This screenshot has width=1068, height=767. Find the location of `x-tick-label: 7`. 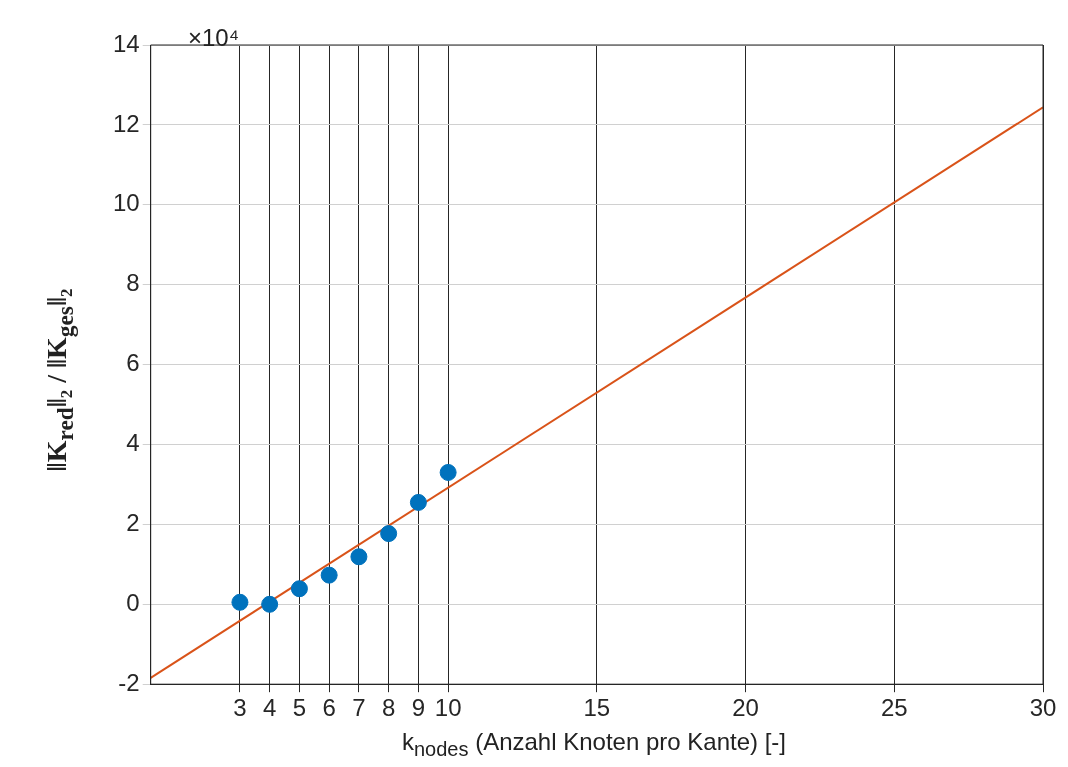

x-tick-label: 7 is located at coordinates (359, 708).